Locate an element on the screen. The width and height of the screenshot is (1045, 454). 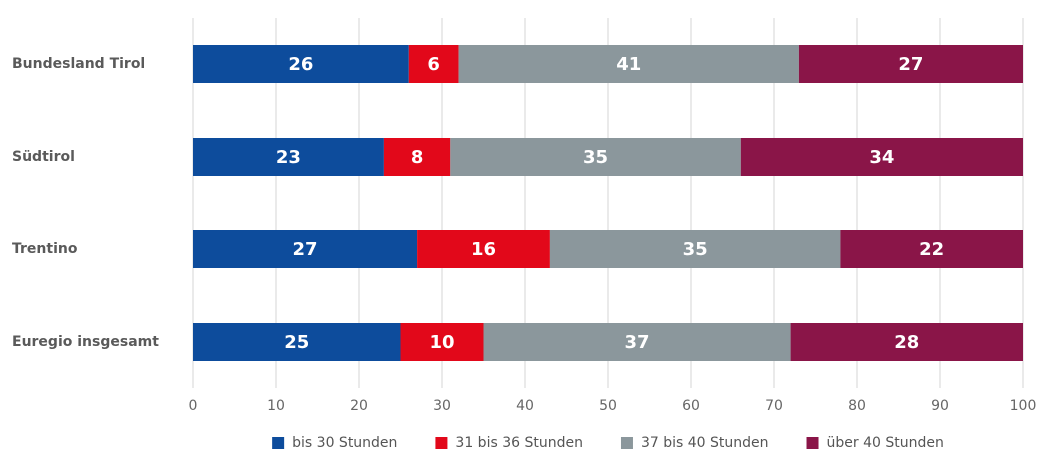
x-tick-label: 80 is located at coordinates (857, 406).